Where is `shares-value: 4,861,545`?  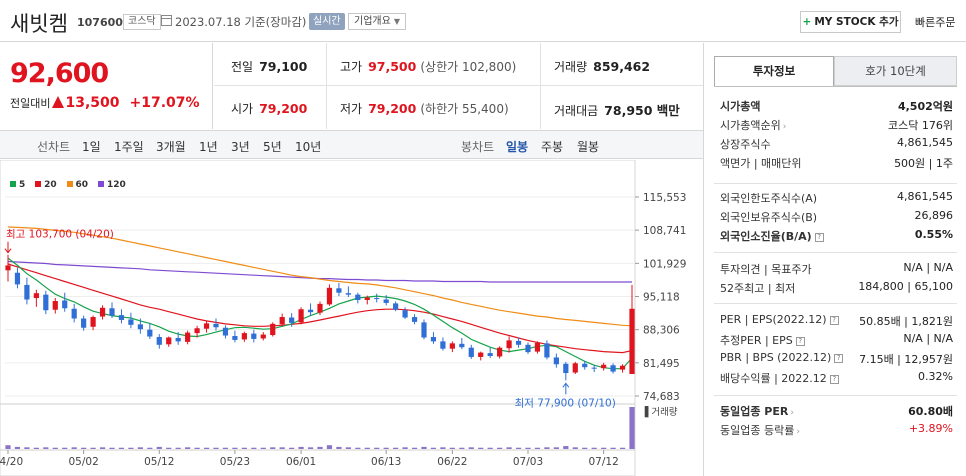
shares-value: 4,861,545 is located at coordinates (925, 142).